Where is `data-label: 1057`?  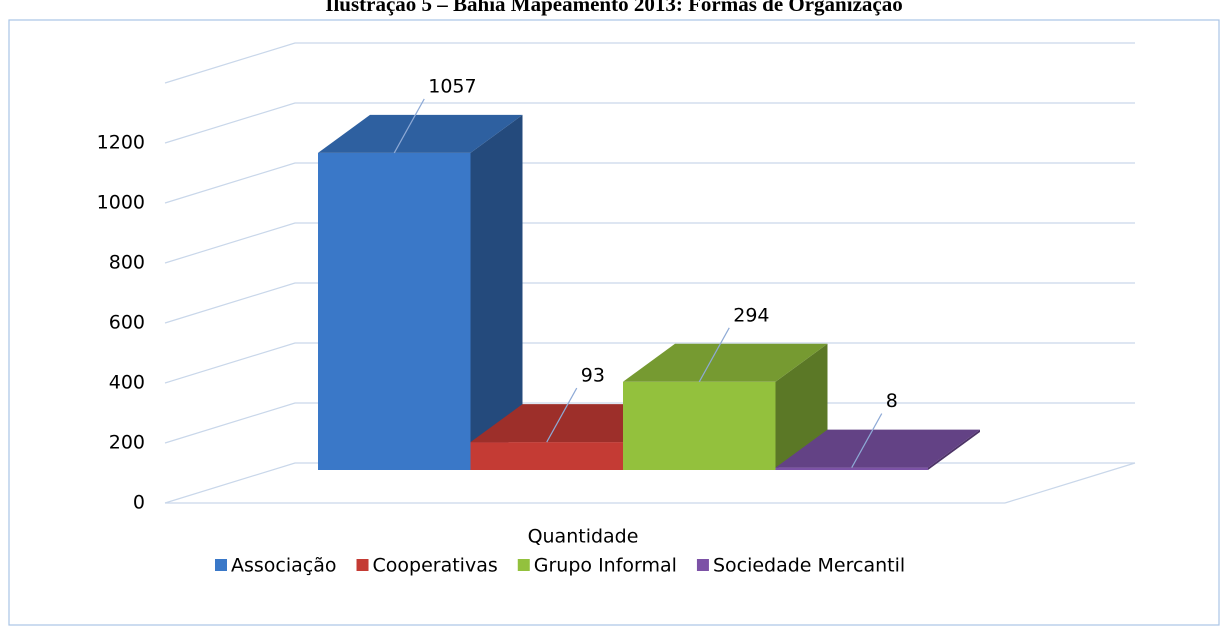
data-label: 1057 is located at coordinates (452, 86).